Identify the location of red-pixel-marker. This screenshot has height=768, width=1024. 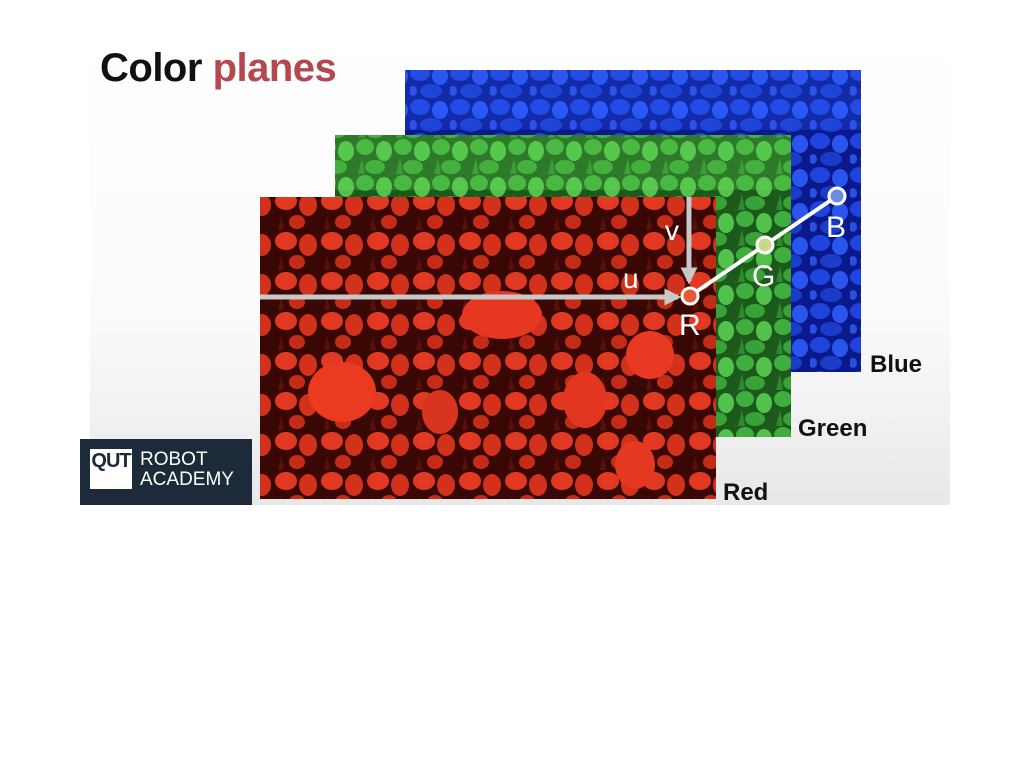
(690, 296).